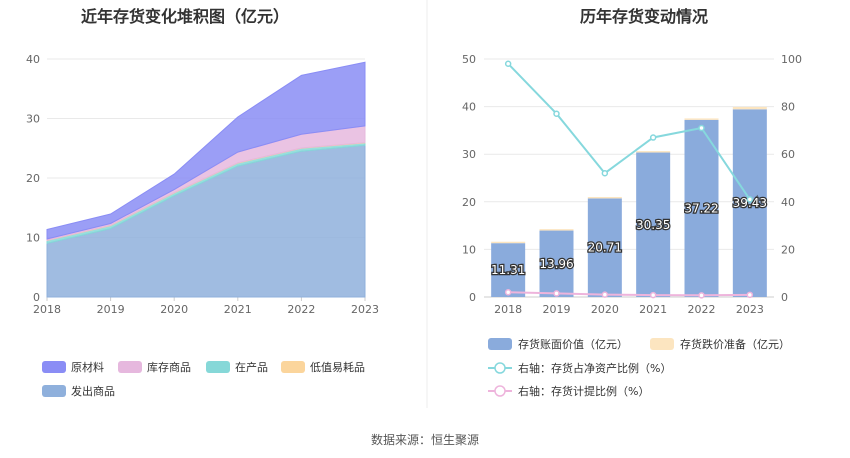 Image resolution: width=850 pixels, height=458 pixels. I want to click on legend-label: 存货账面价值（亿元）, so click(573, 344).